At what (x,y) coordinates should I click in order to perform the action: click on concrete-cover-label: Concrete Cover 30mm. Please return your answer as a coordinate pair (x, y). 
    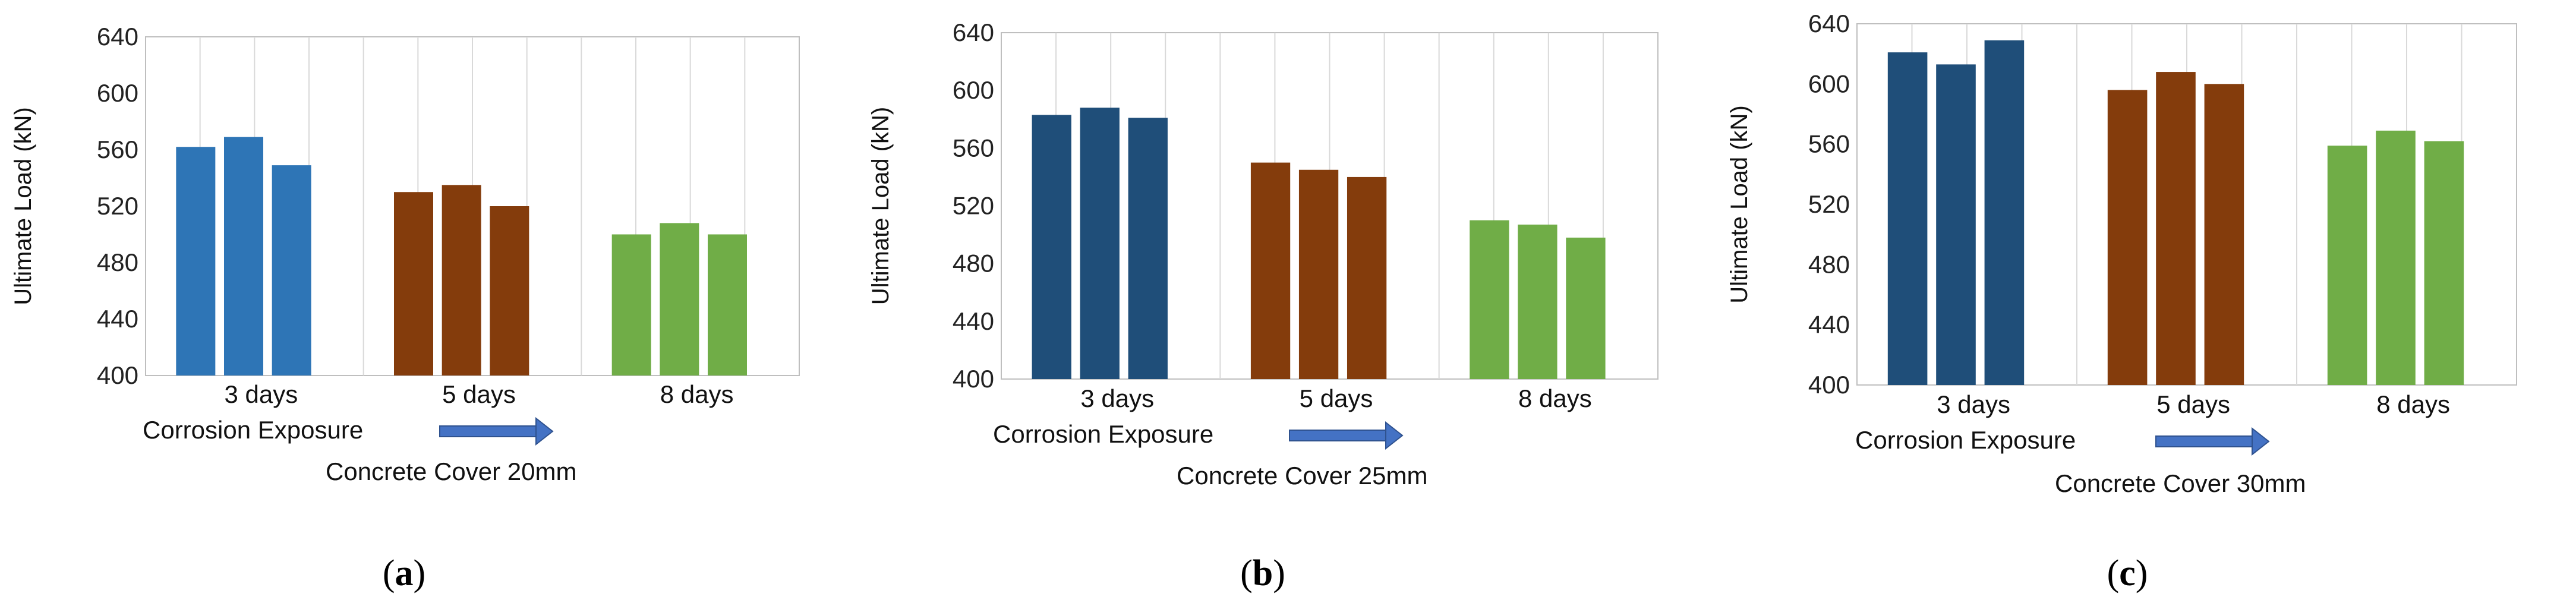
    Looking at the image, I should click on (2181, 483).